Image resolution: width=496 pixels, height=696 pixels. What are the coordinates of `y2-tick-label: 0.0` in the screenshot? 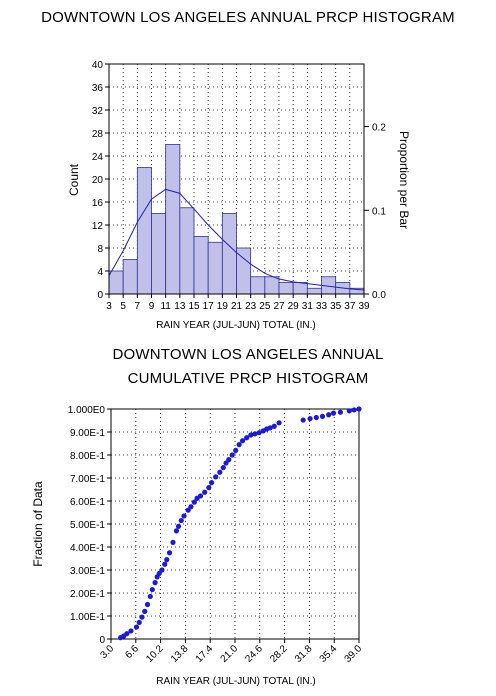 It's located at (379, 295).